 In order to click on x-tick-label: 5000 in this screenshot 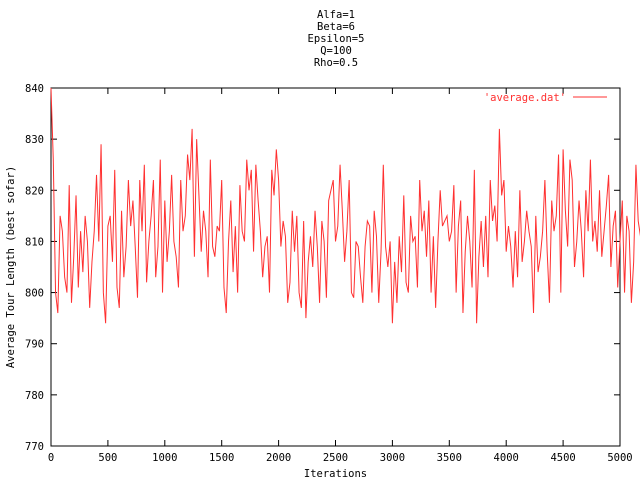, I will do `click(619, 458)`.